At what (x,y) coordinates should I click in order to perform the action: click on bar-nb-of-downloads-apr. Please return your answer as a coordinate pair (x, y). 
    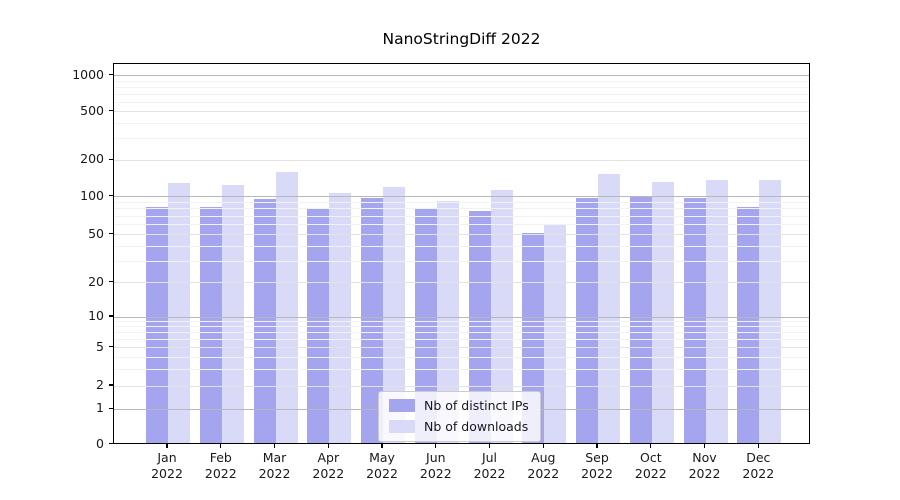
    Looking at the image, I should click on (340, 318).